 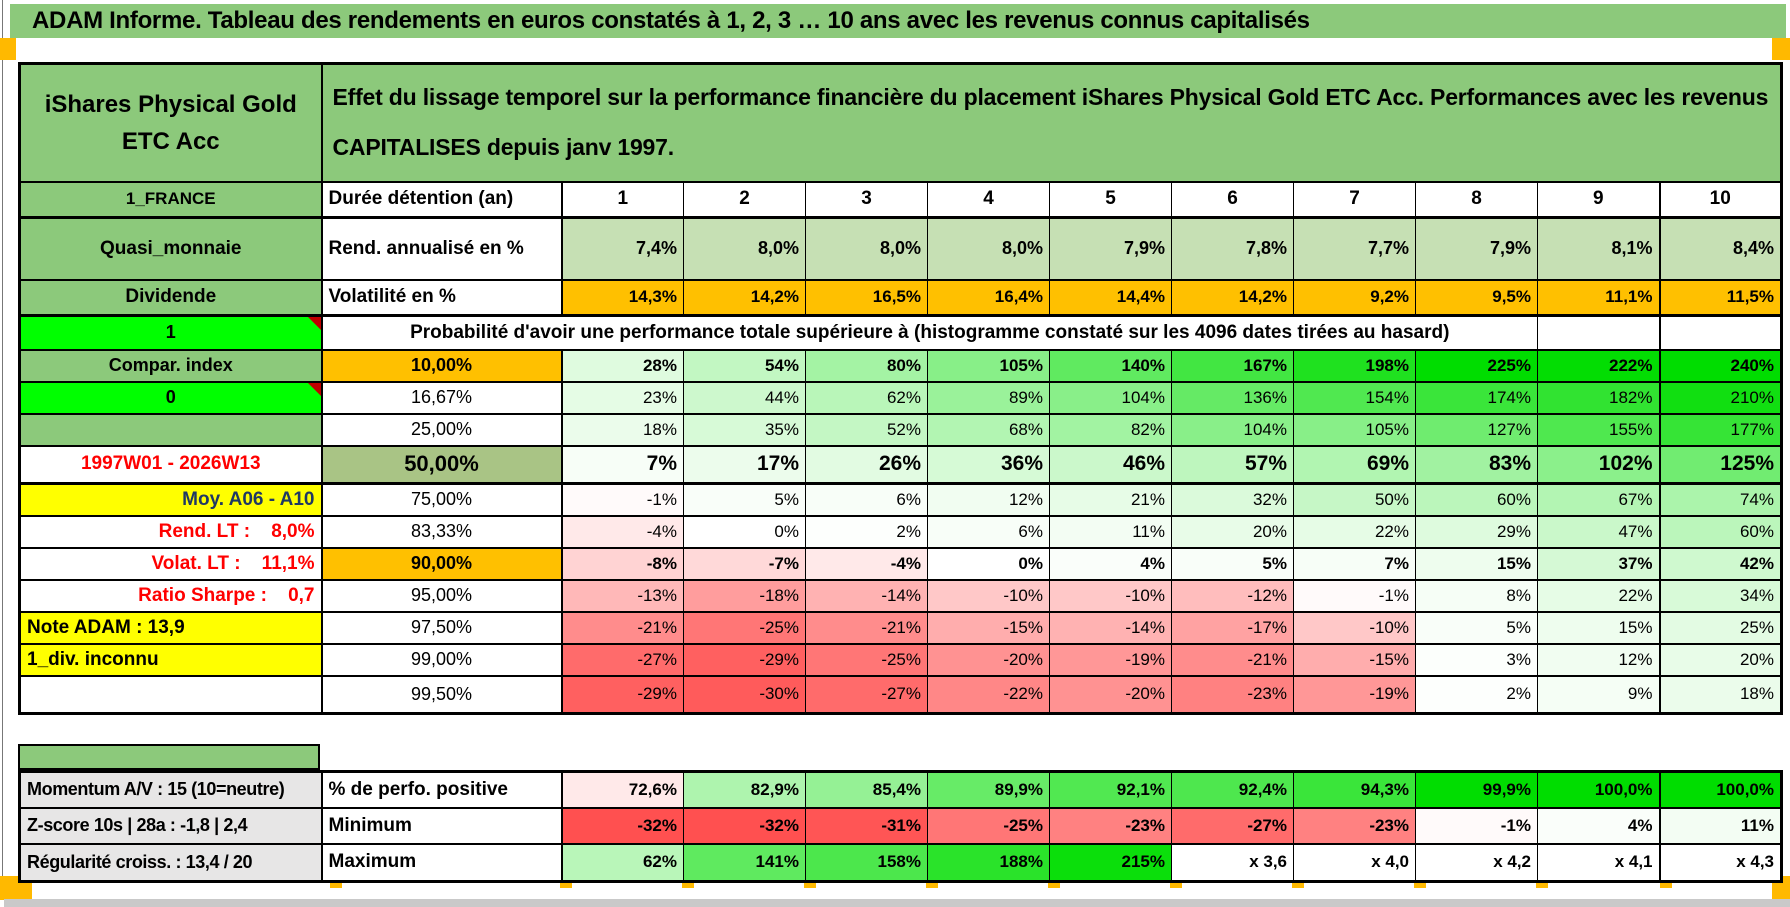 I want to click on data-cell: 7,7%, so click(x=1354, y=248).